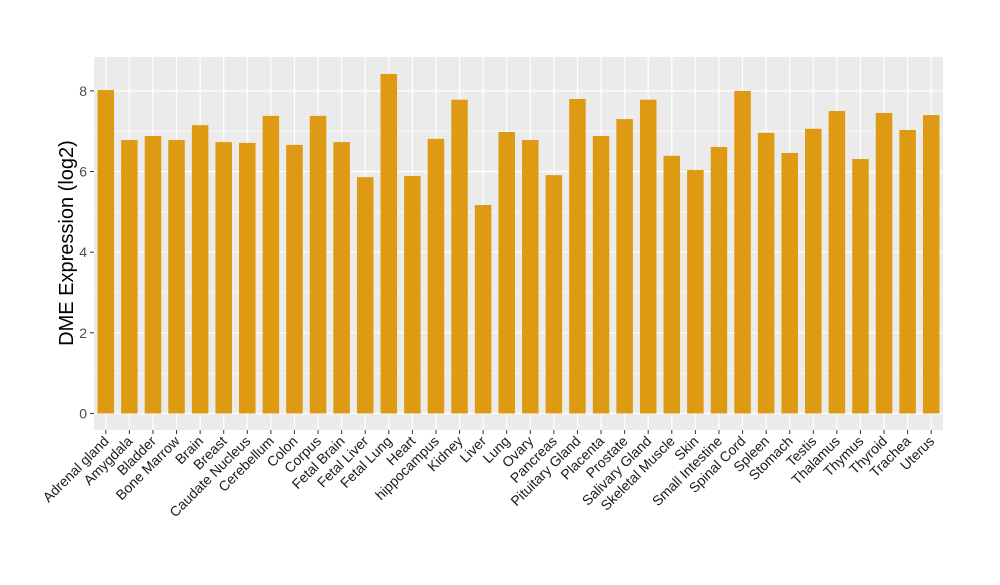  Describe the element at coordinates (83, 91) in the screenshot. I see `y-tick-label: 8` at that location.